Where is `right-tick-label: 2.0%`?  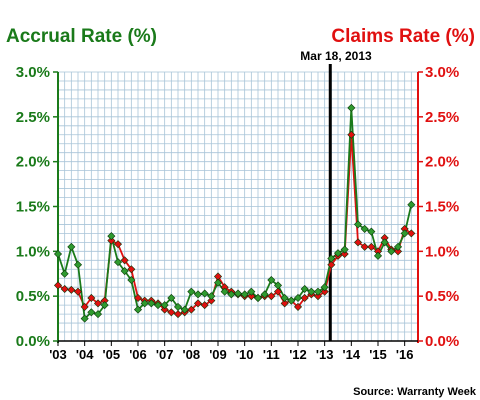
right-tick-label: 2.0% is located at coordinates (442, 162).